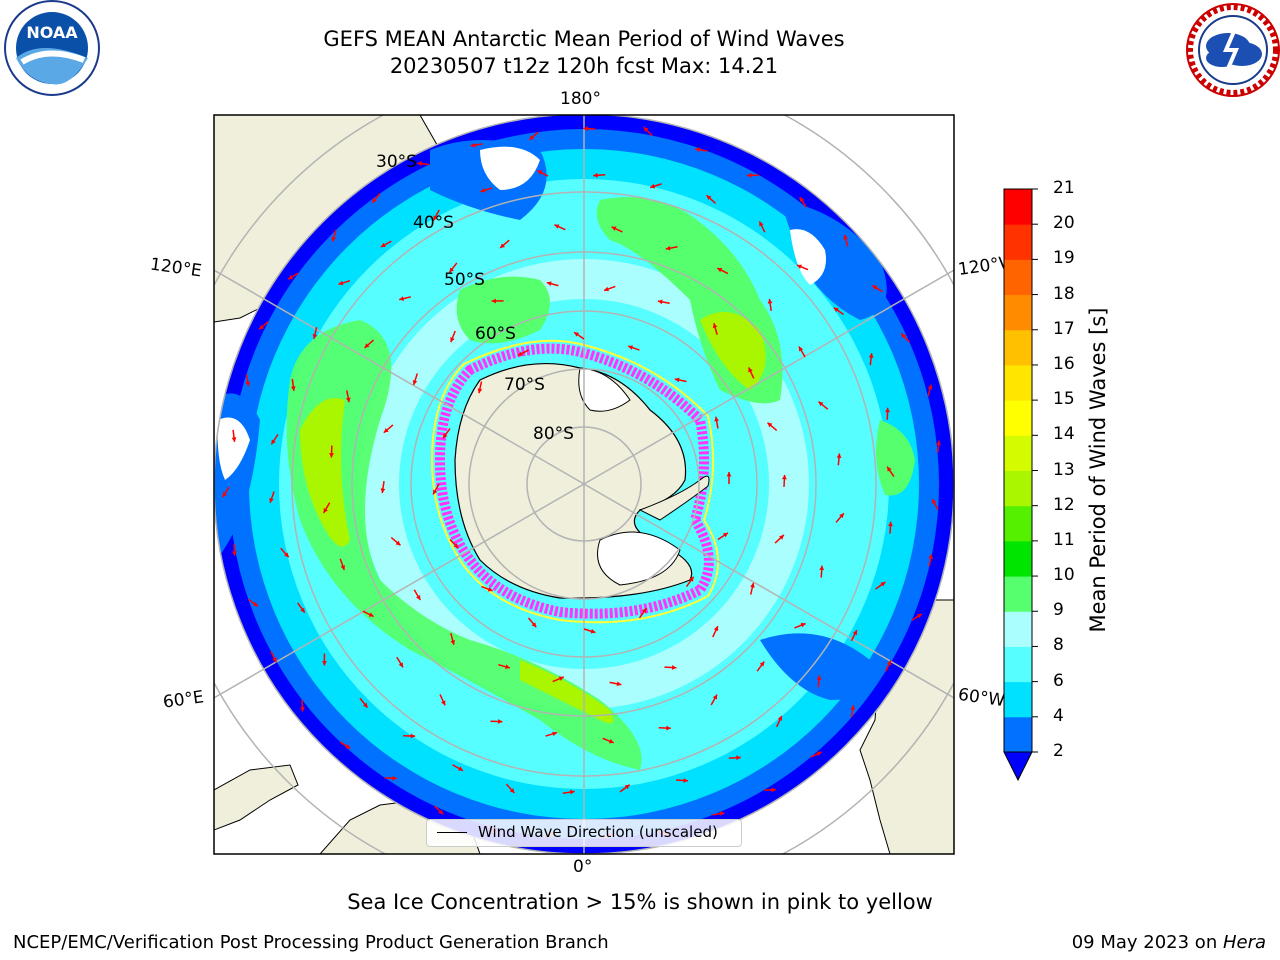  What do you see at coordinates (1064, 539) in the screenshot?
I see `colorbar-tick-label: 11` at bounding box center [1064, 539].